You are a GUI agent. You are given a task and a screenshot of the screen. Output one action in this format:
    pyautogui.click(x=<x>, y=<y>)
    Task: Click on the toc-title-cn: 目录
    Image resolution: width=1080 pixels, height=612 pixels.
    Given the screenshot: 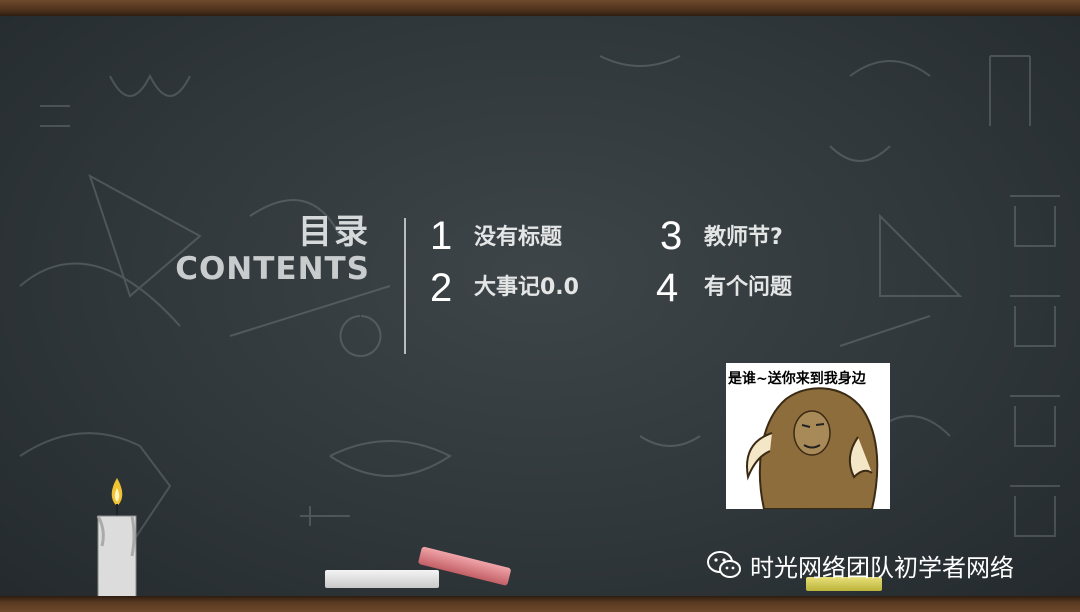 What is the action you would take?
    pyautogui.click(x=334, y=232)
    